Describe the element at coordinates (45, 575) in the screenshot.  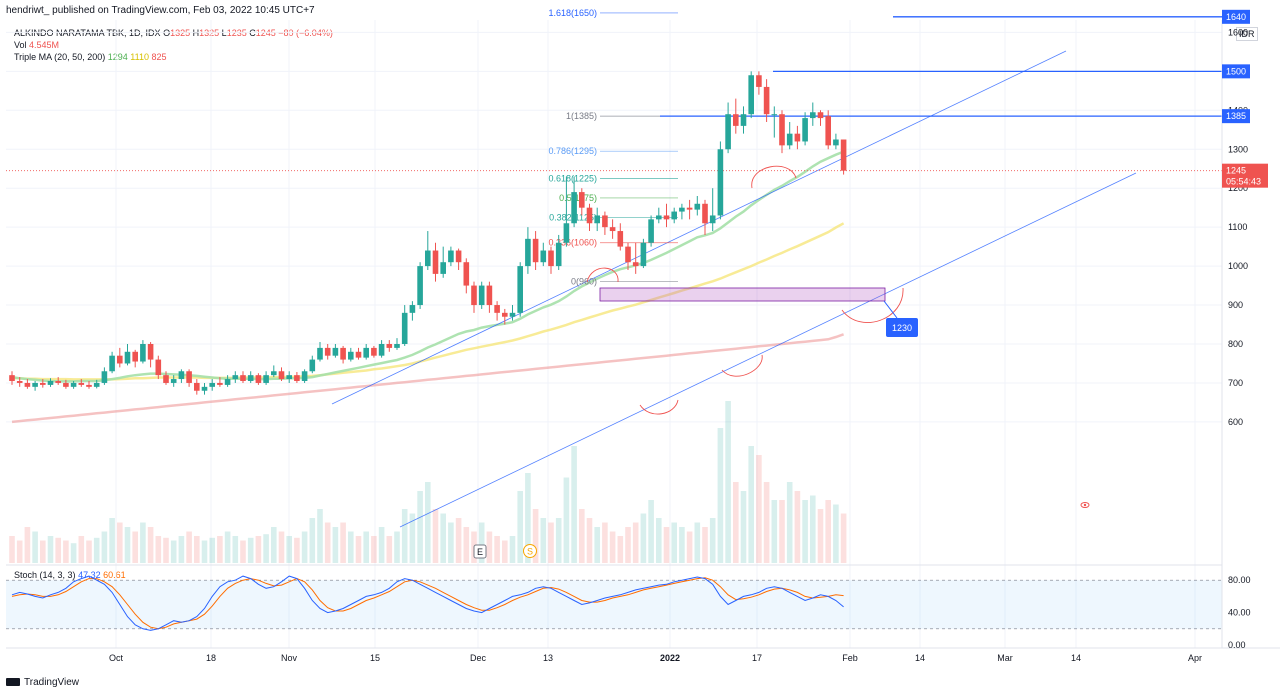
I see `stoch-label: Stoch (14, 3, 3)` at that location.